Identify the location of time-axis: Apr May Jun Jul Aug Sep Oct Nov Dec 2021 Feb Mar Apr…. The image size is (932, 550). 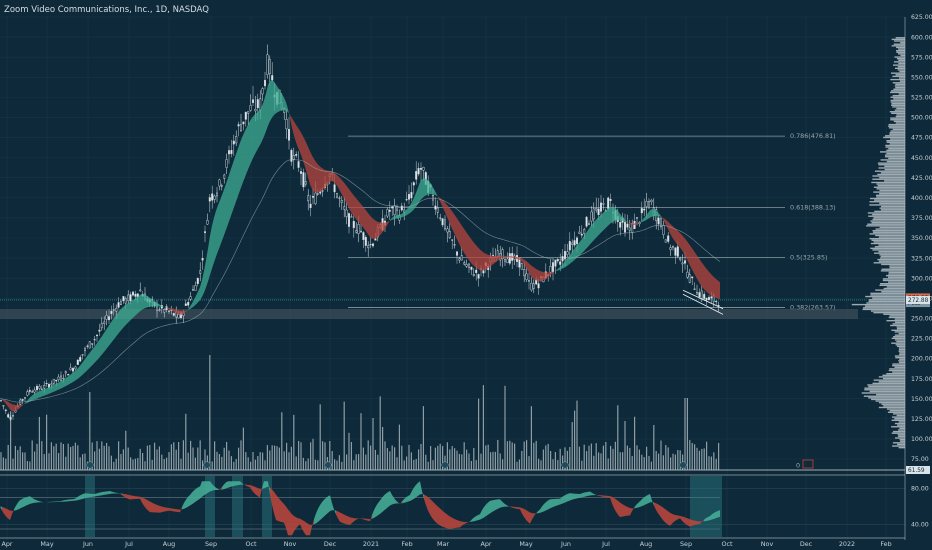
(446, 544).